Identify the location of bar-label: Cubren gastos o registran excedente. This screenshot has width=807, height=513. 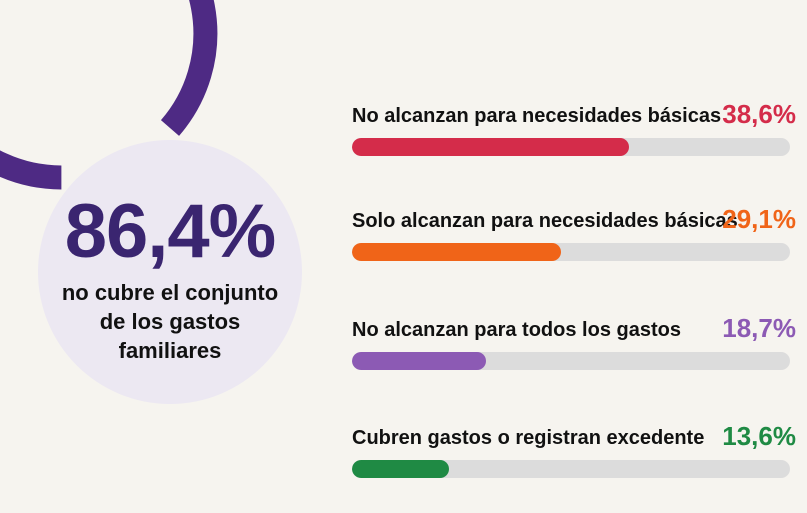
(528, 438).